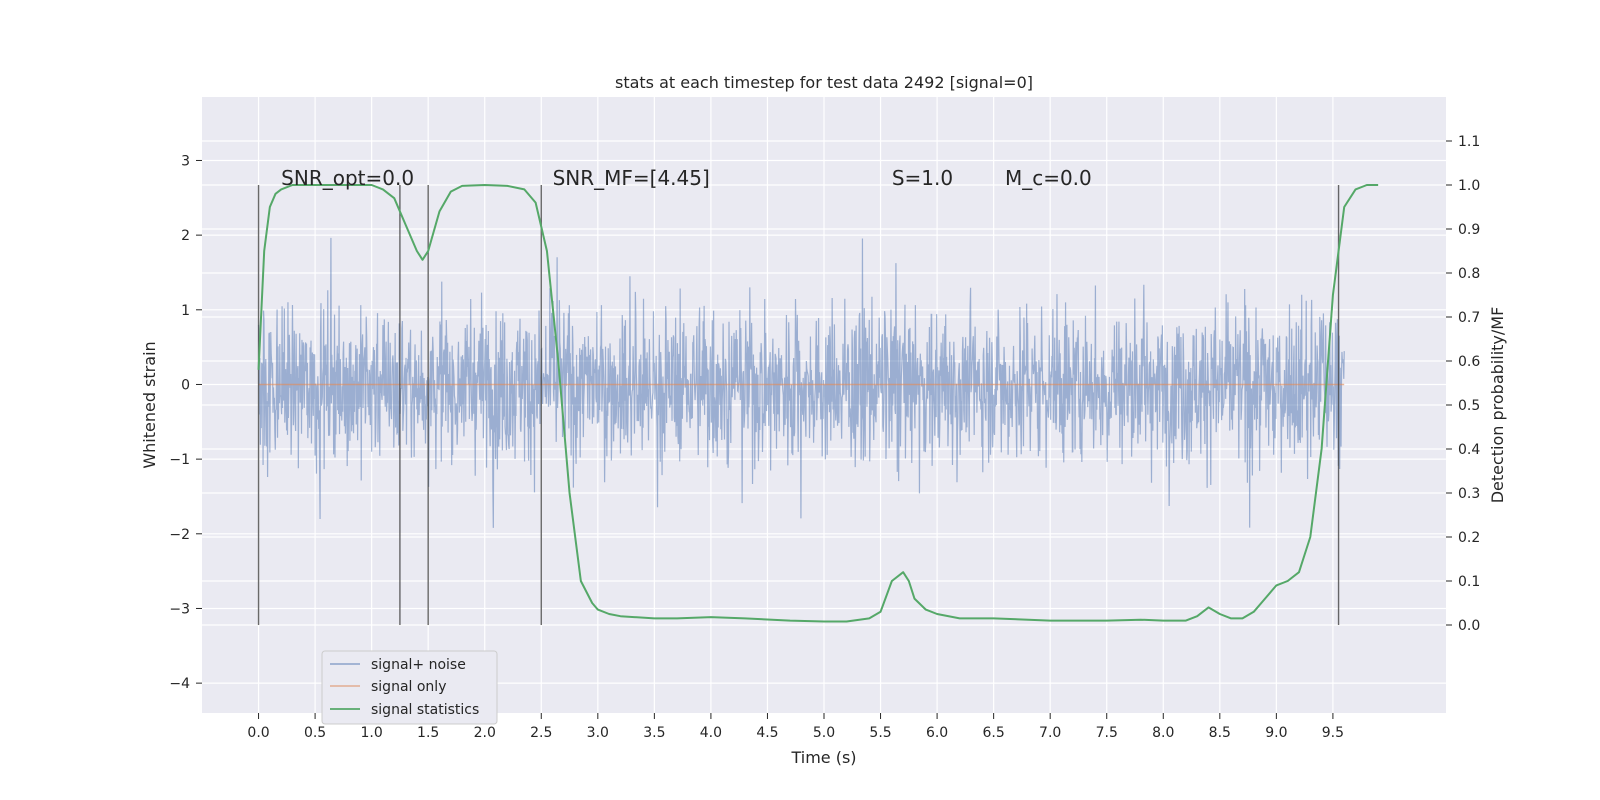 This screenshot has height=800, width=1600. What do you see at coordinates (258, 733) in the screenshot?
I see `x-tick-label: 0.0` at bounding box center [258, 733].